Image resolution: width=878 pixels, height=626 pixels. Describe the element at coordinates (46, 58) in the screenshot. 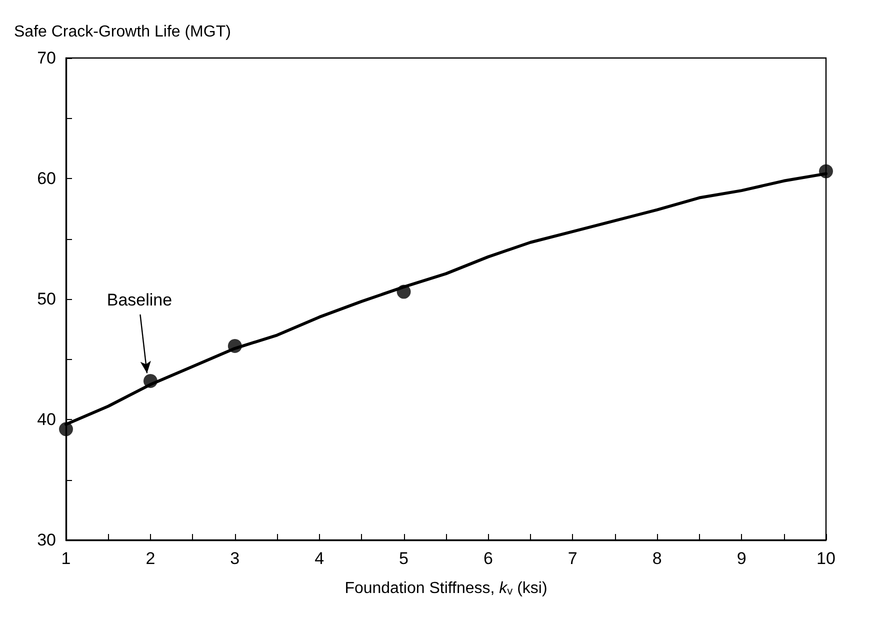

I see `y-tick-label: 70` at that location.